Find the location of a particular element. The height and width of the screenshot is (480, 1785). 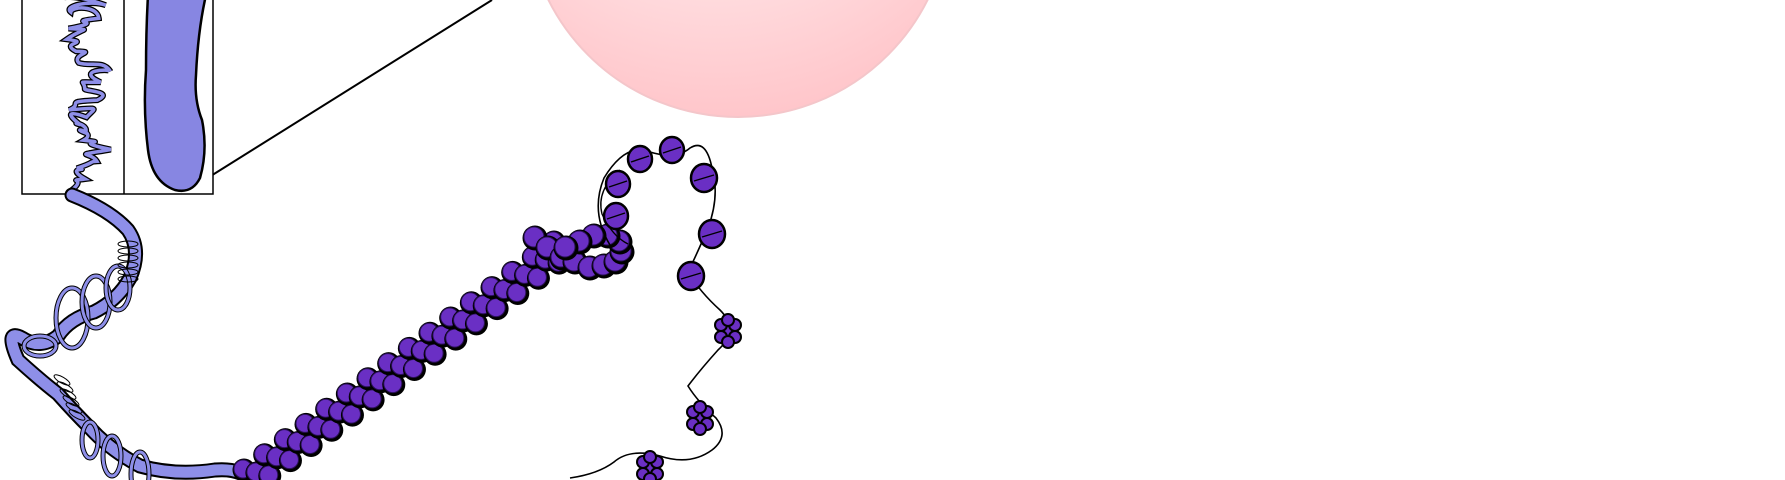

coil-fill is located at coordinates (86, 96).